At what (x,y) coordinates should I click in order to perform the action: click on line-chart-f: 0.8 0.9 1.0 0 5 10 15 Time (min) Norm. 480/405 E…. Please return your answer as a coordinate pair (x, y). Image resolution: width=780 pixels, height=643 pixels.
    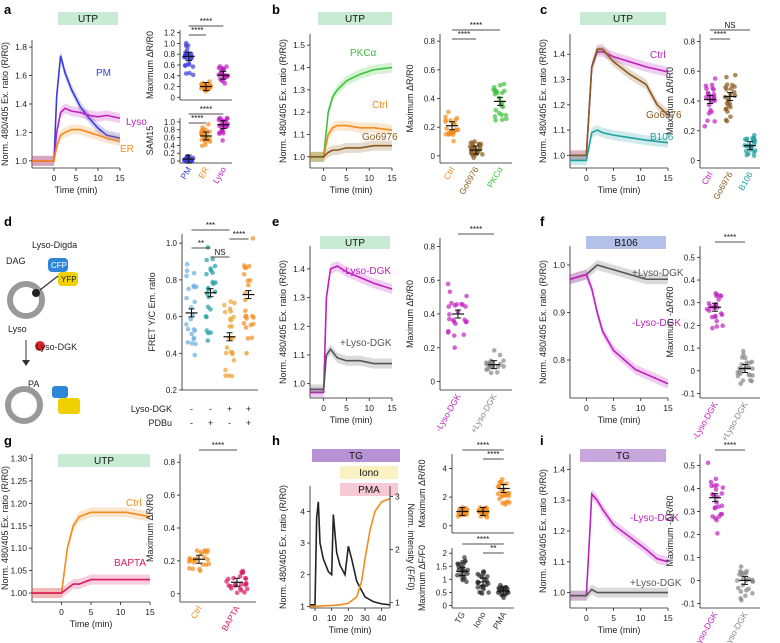
    Looking at the image, I should click on (611, 330).